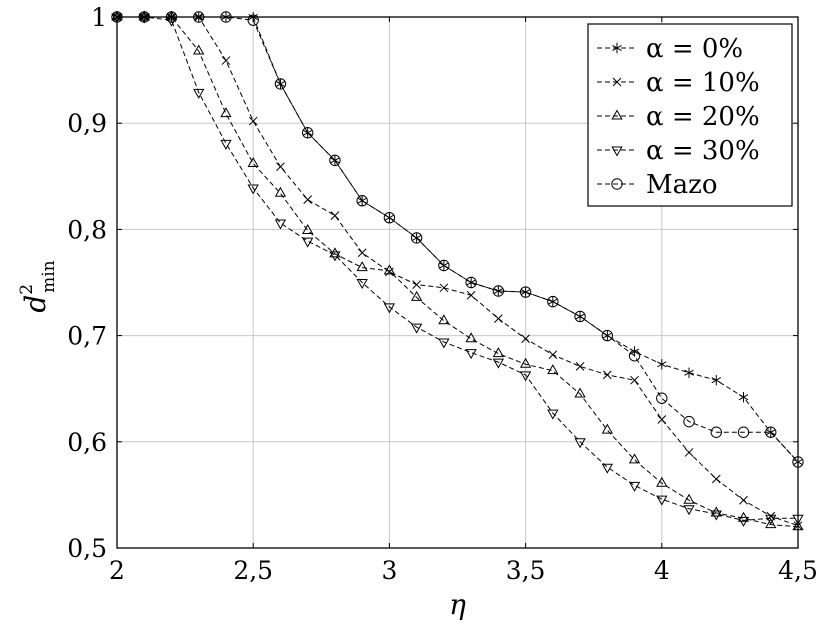  I want to click on x-tick-label: 3,5, so click(526, 570).